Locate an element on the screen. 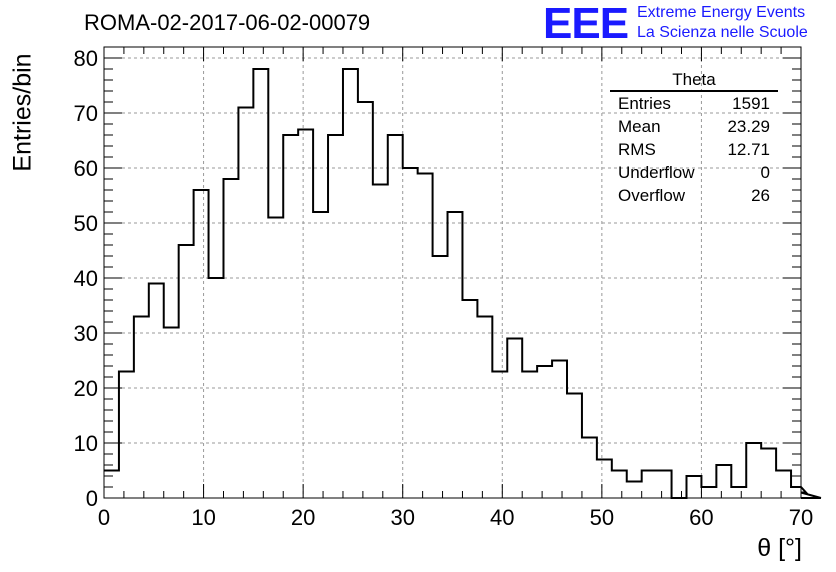 Image resolution: width=836 pixels, height=572 pixels. stats-row-entries: Entries 1591 is located at coordinates (694, 103).